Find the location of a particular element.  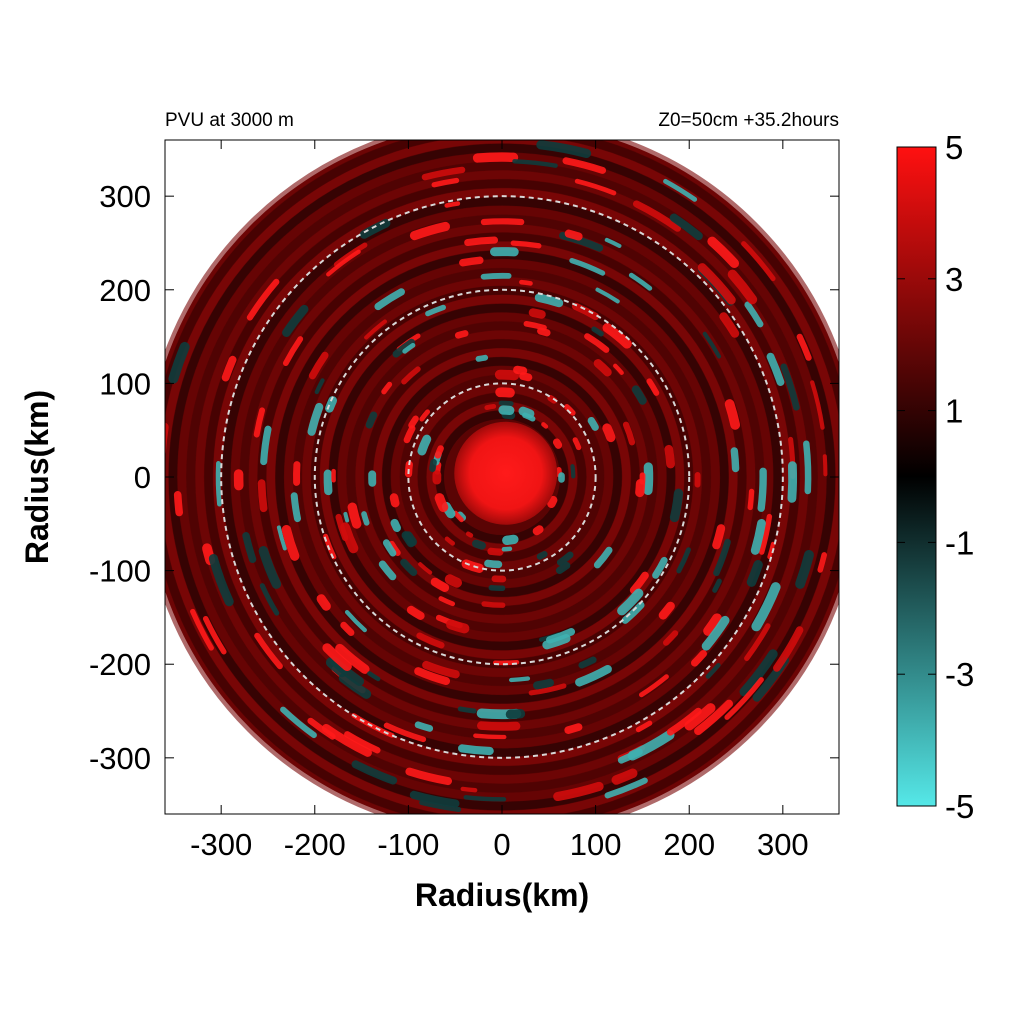

y-tick-label: 200 is located at coordinates (125, 290).